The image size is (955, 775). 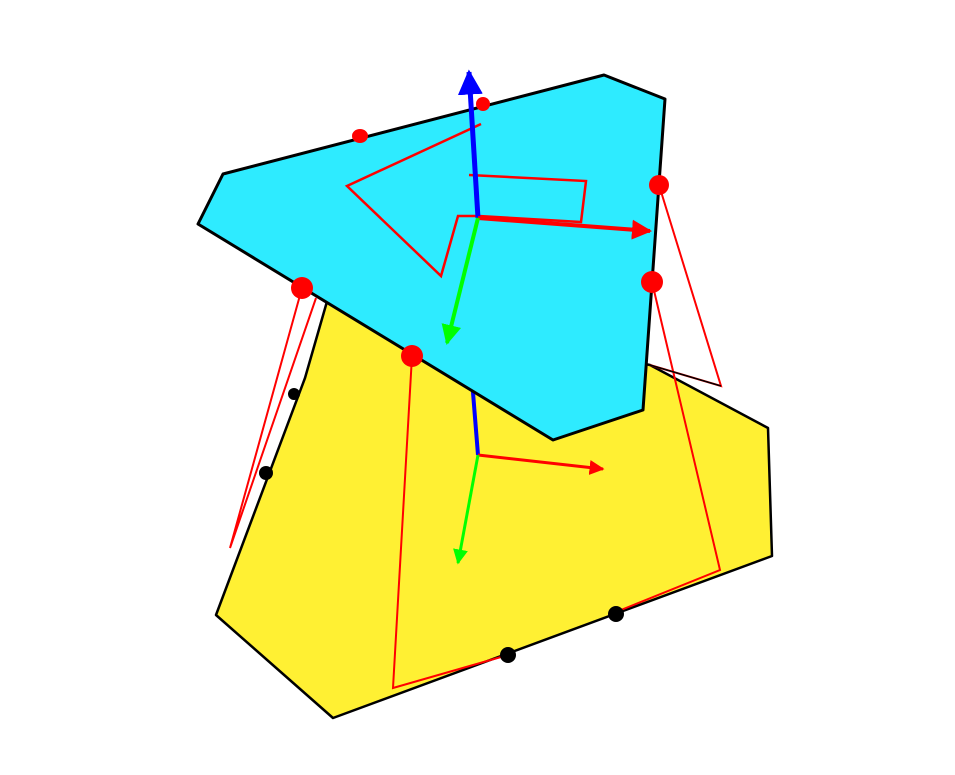 I want to click on upper-outline-zigzag, so click(x=466, y=200).